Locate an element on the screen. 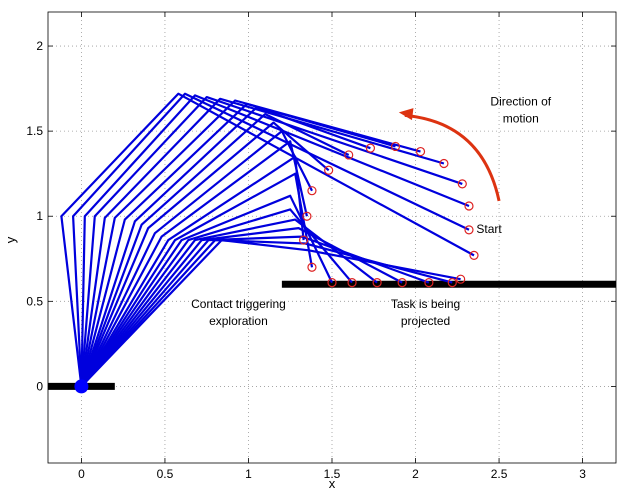 The width and height of the screenshot is (618, 491). direction-arrowhead is located at coordinates (406, 114).